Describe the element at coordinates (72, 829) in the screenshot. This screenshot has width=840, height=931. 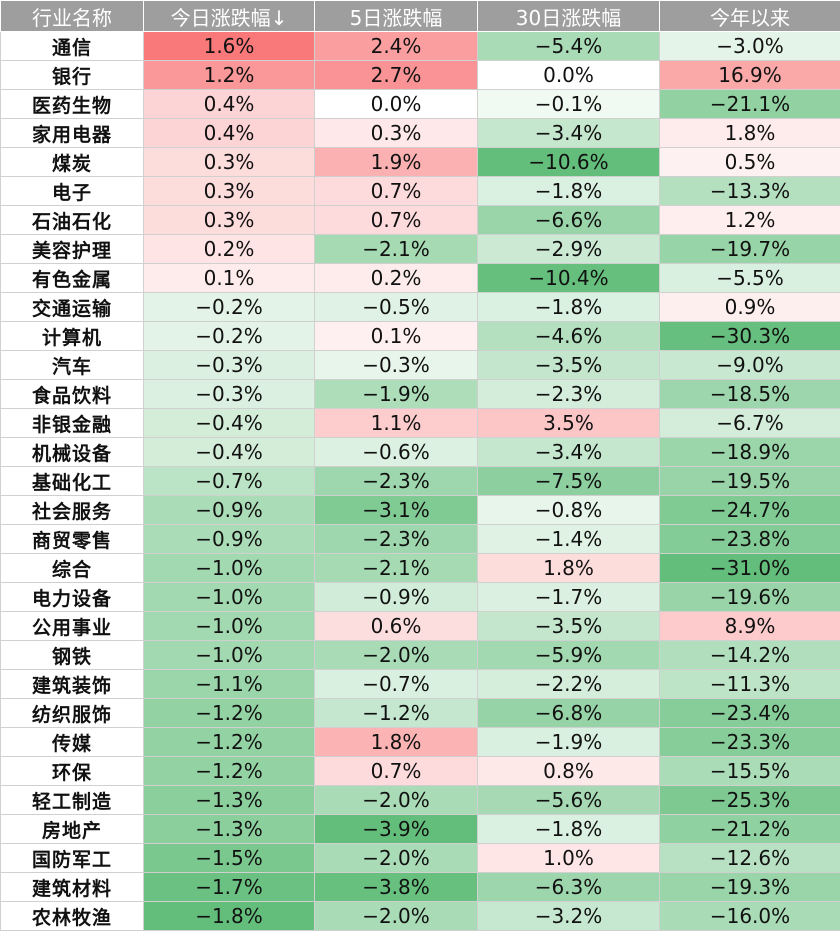
I see `sector-name-cell: 房地产` at that location.